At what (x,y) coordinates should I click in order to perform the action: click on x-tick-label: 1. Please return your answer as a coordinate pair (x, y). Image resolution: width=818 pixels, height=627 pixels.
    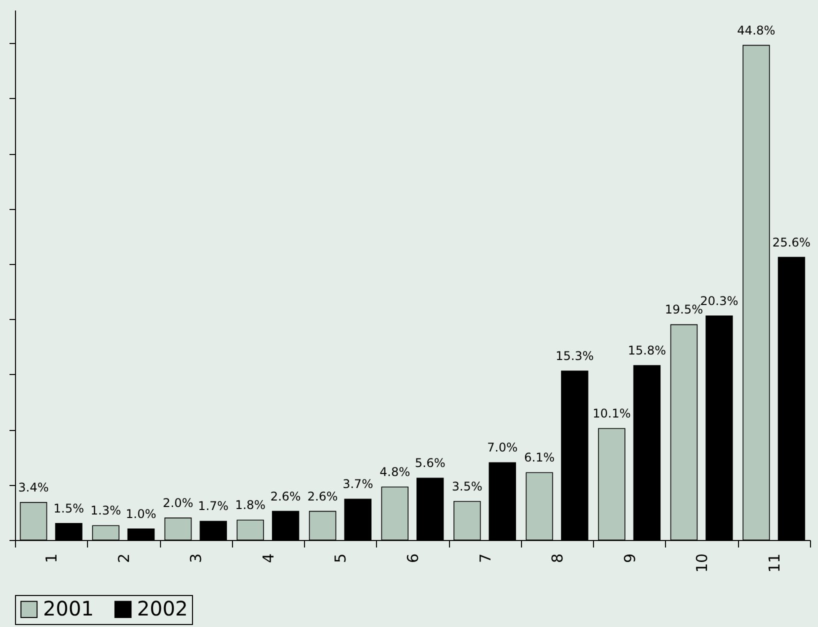
    Looking at the image, I should click on (51, 559).